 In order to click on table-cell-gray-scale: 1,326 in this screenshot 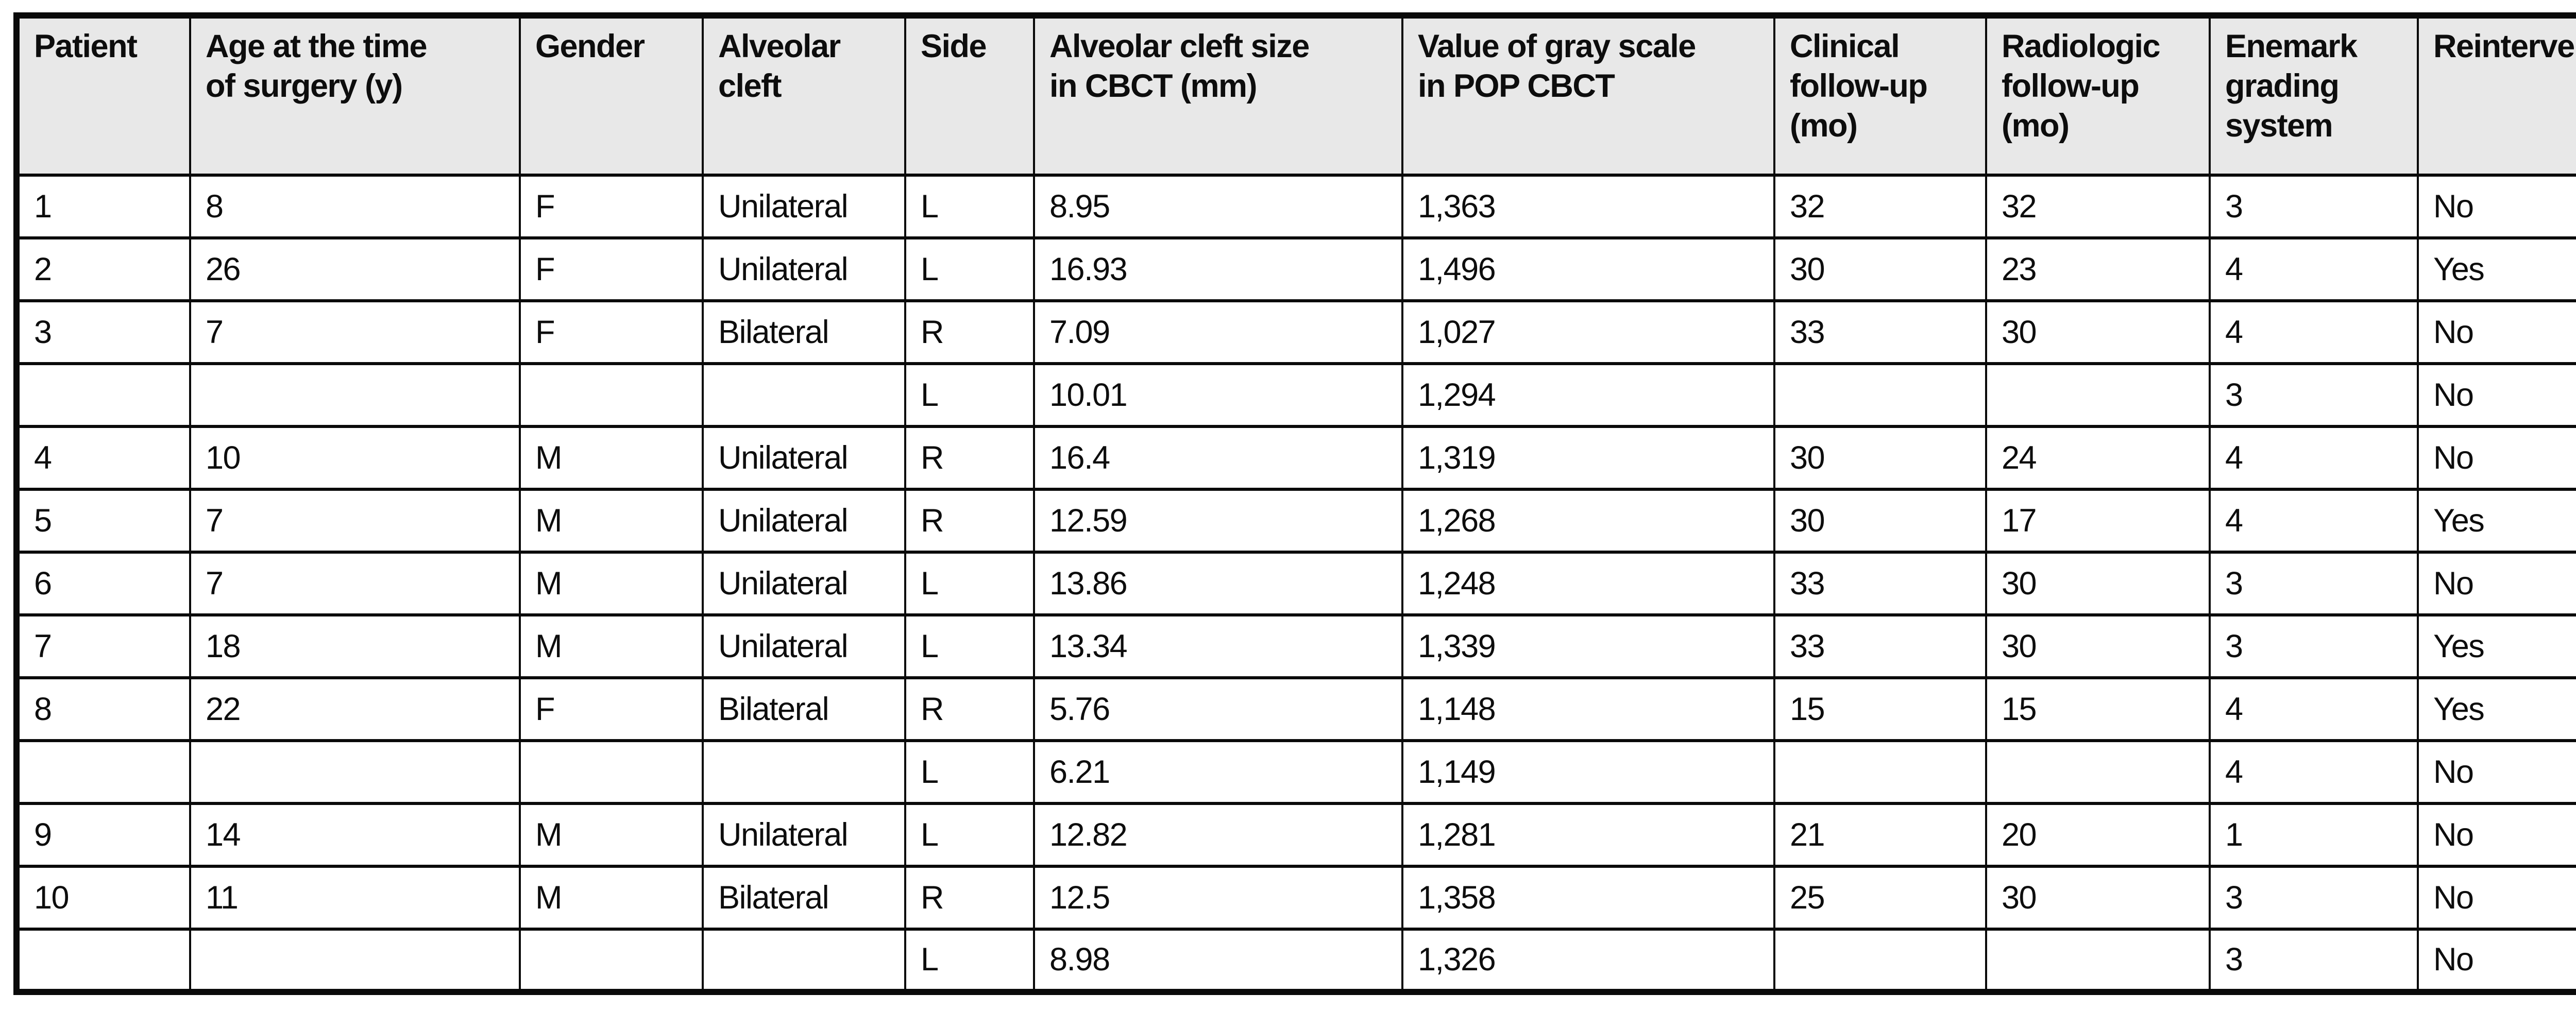, I will do `click(1588, 960)`.